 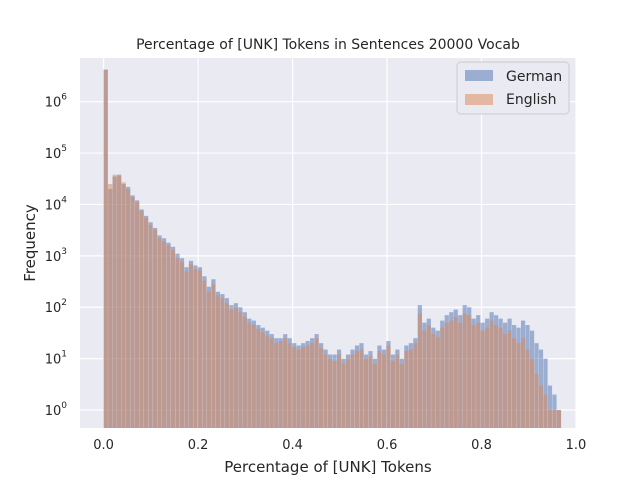 I want to click on x-axis-label: Percentage of [UNK] Tokens, so click(x=328, y=467).